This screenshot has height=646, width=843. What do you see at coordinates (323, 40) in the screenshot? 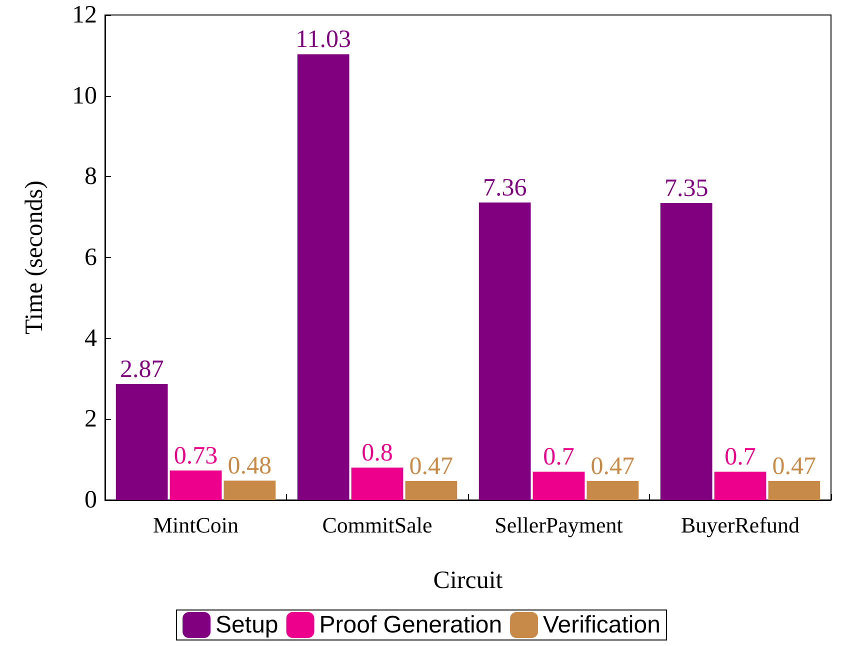
I see `data-label: 11.03` at bounding box center [323, 40].